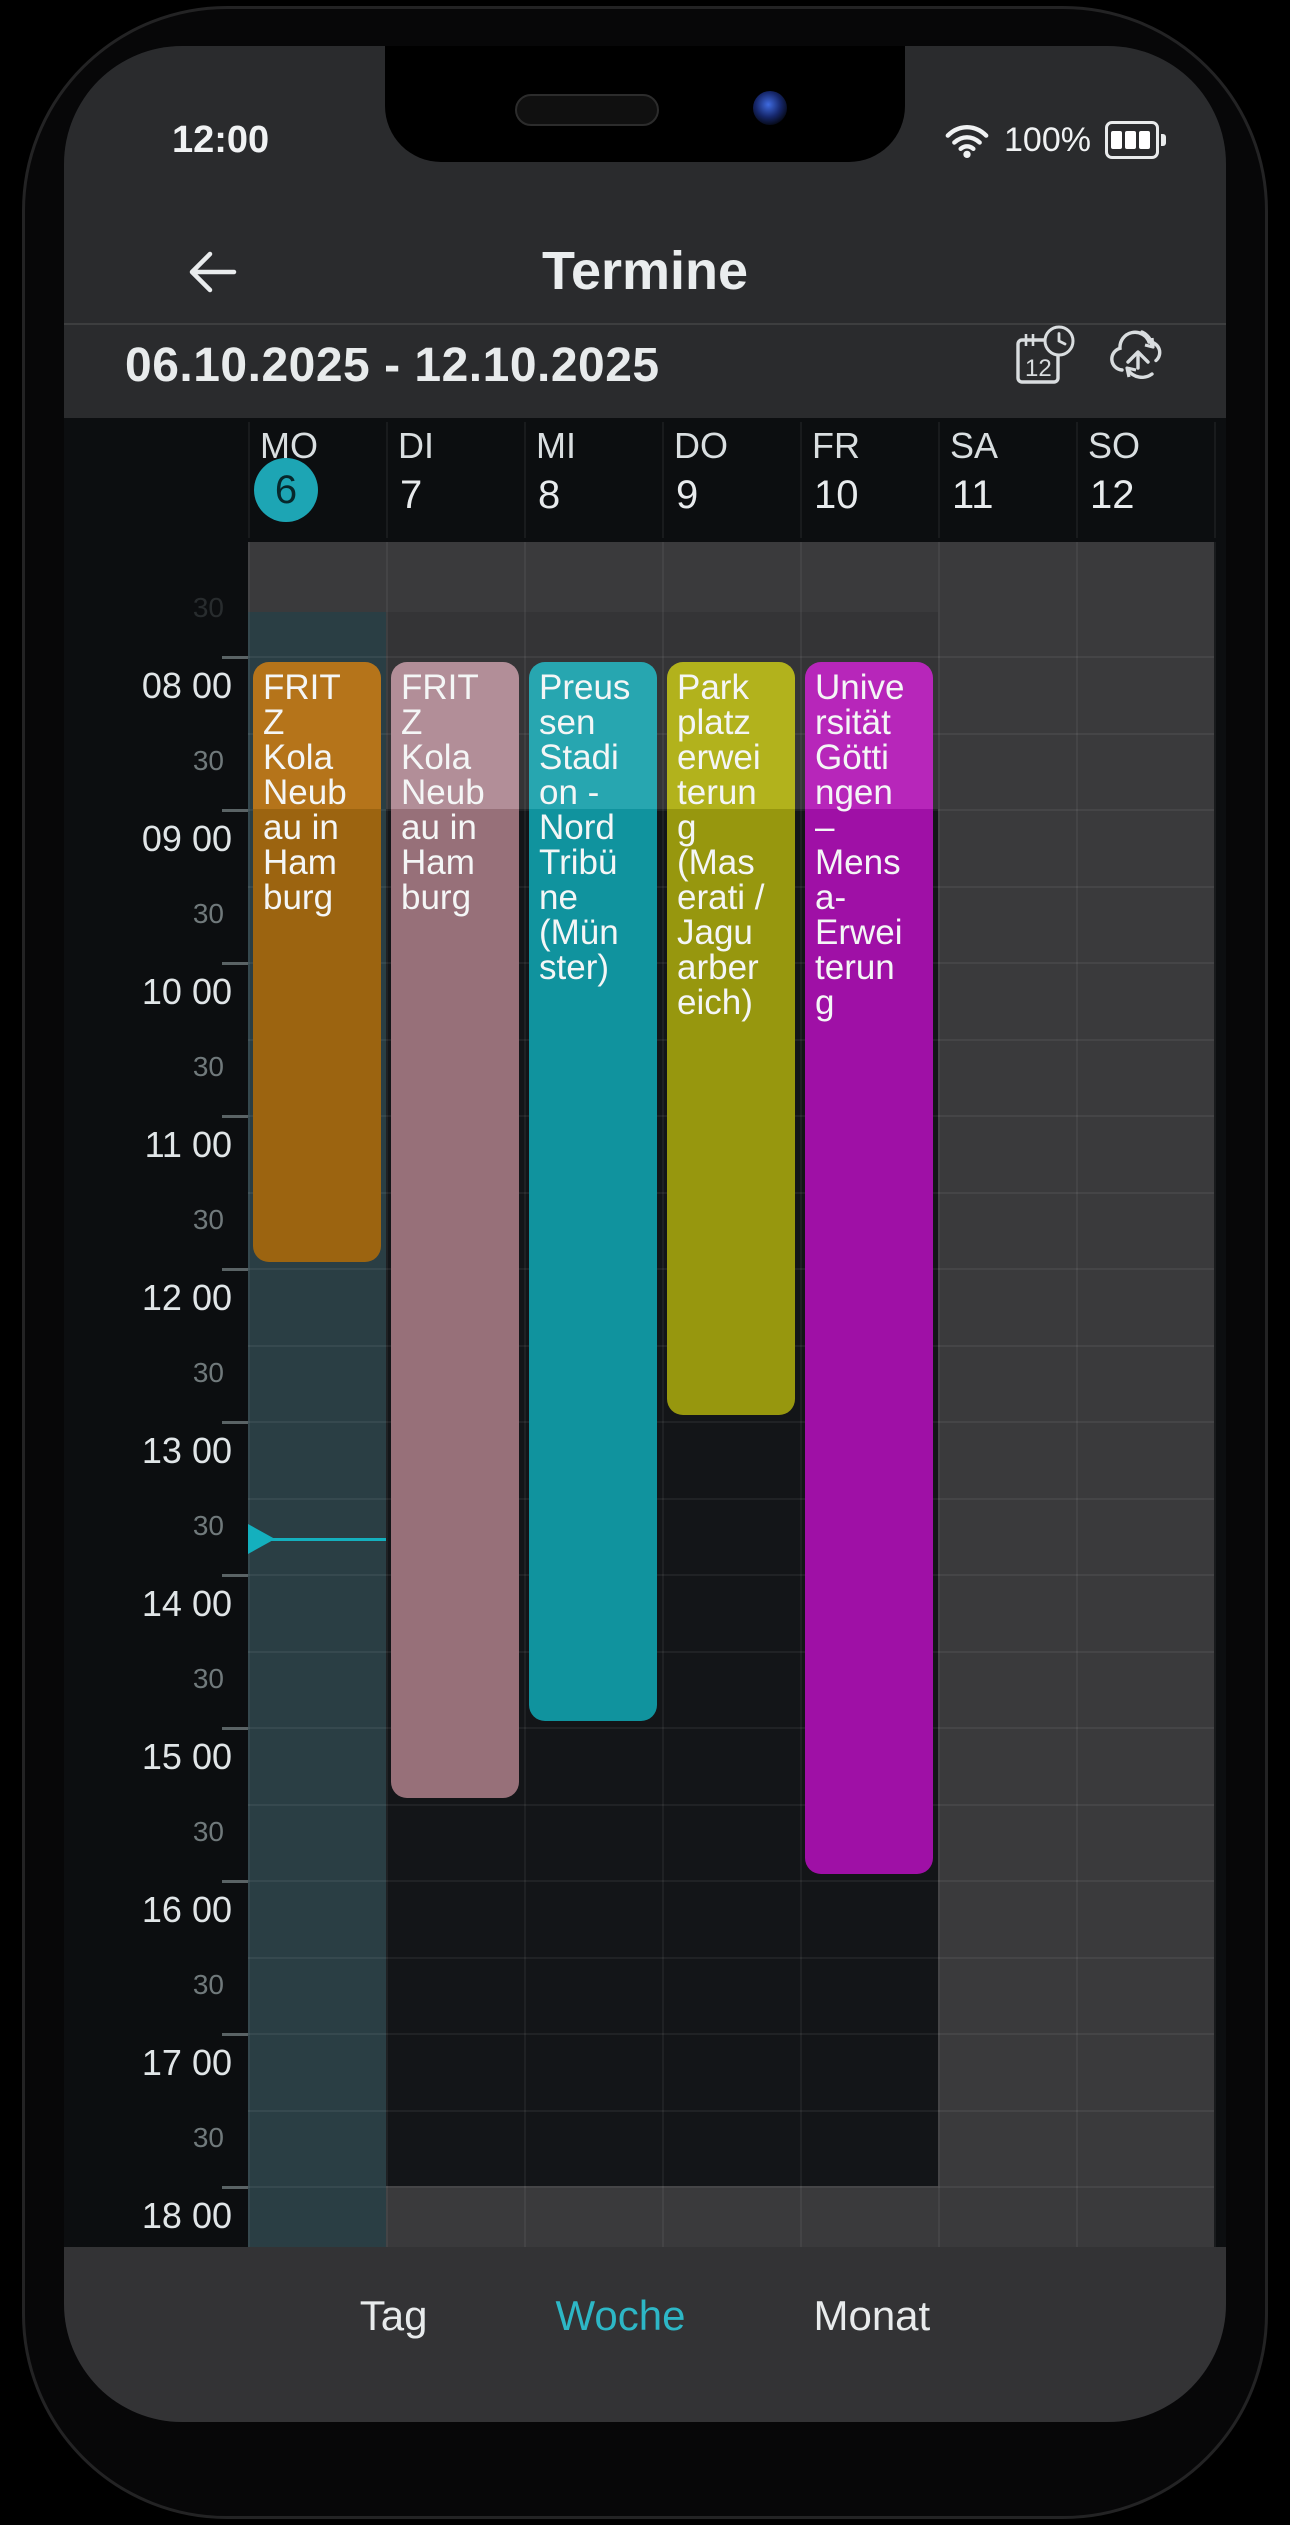 Image resolution: width=1290 pixels, height=2525 pixels. I want to click on hour-label: 08 00, so click(186, 685).